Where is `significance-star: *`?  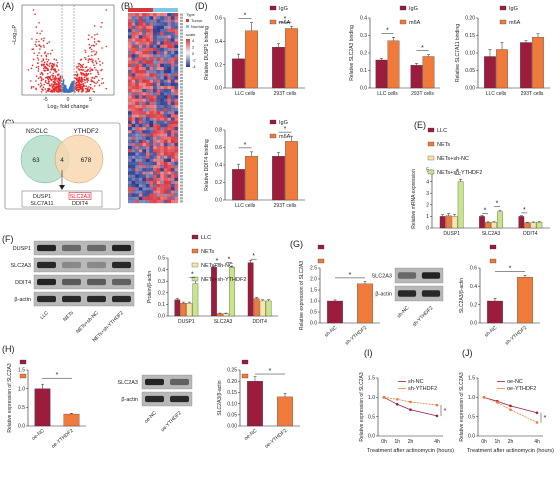
significance-star: * is located at coordinates (285, 129).